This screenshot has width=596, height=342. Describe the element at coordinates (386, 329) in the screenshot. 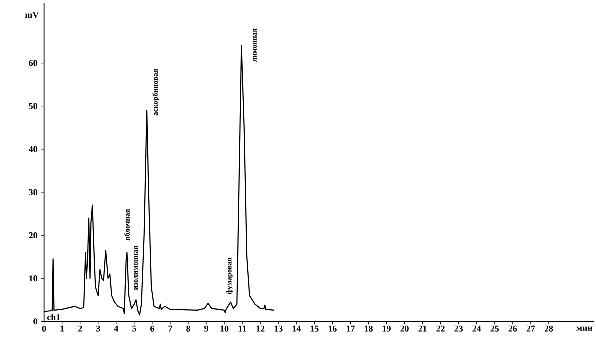

I see `x-tick-label: 19` at that location.